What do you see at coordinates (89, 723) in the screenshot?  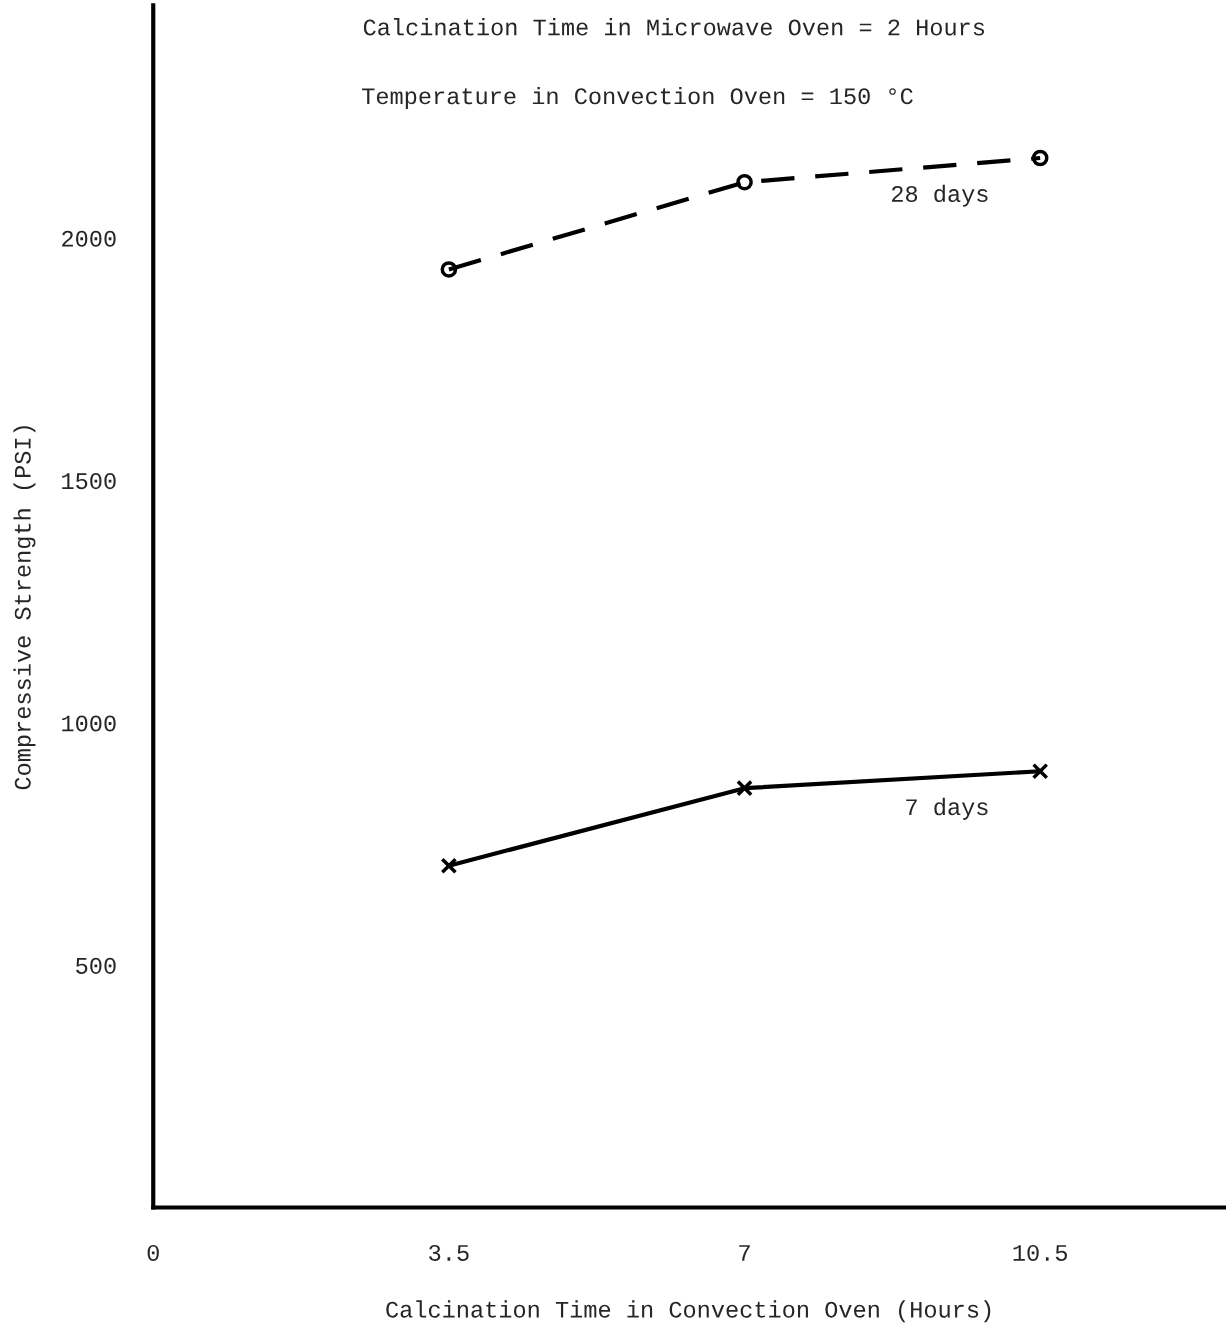 I see `y-tick-label: 1000` at bounding box center [89, 723].